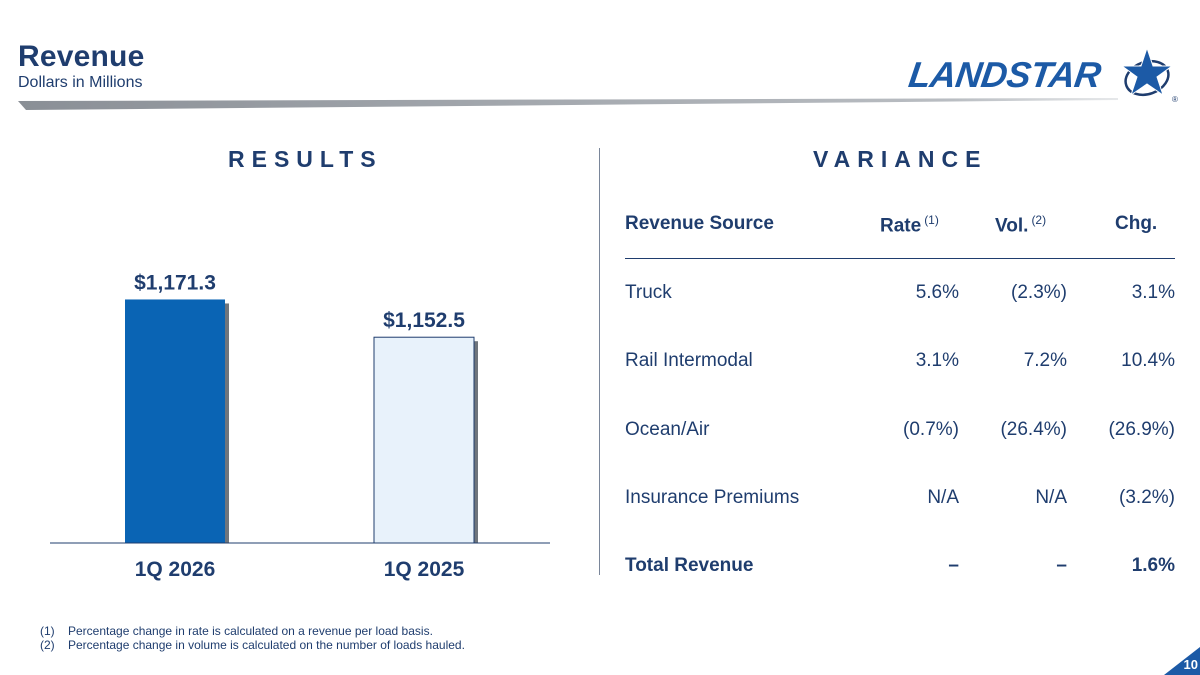 This screenshot has height=675, width=1200. Describe the element at coordinates (900, 365) in the screenshot. I see `table-row-rail-intermodal: Rail Intermodal 3.1% 7.2% 10.4%` at that location.